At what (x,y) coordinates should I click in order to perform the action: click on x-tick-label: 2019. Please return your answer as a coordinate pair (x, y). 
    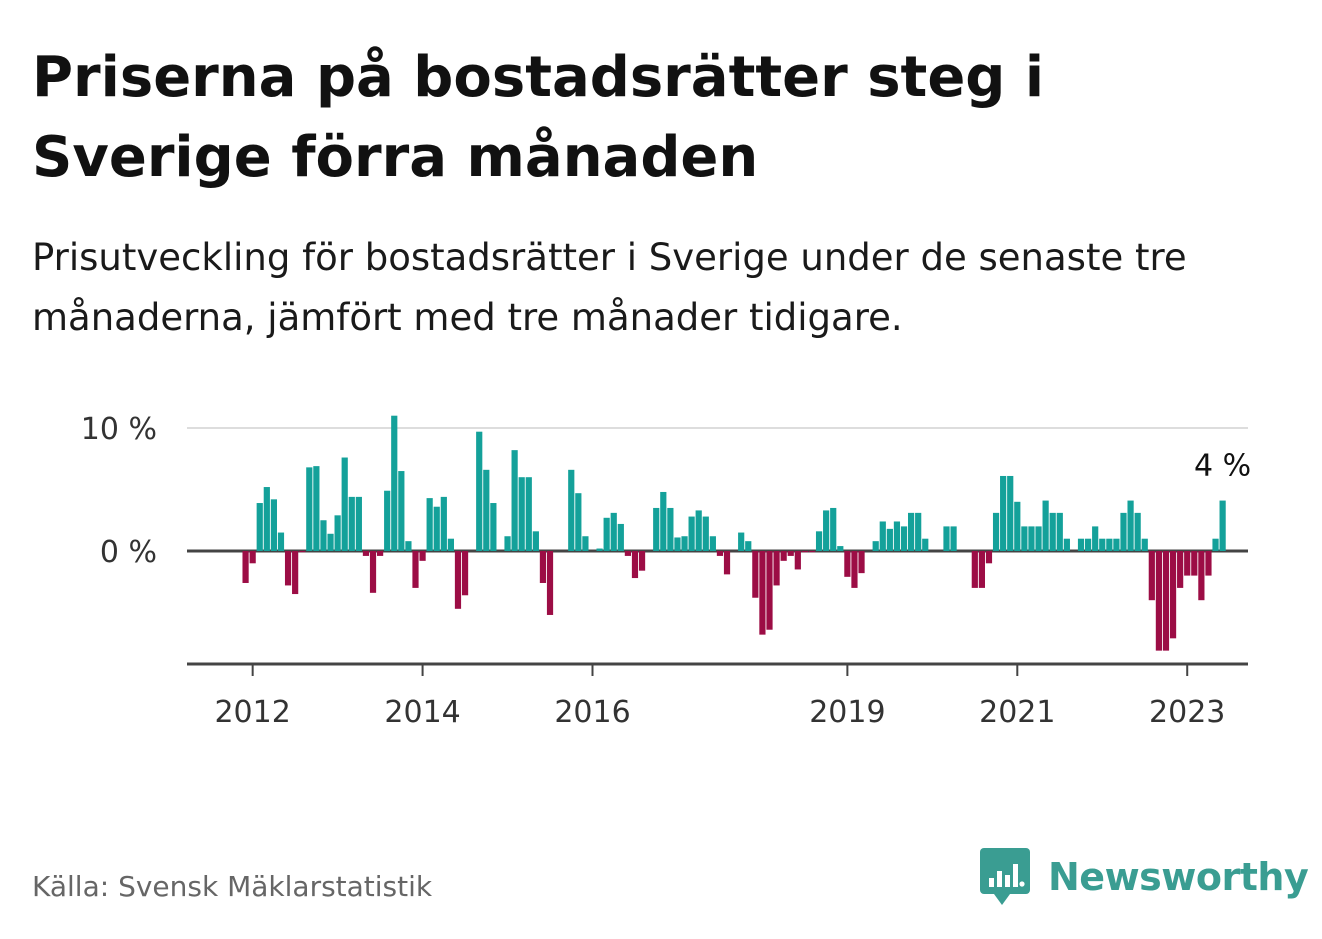
    Looking at the image, I should click on (847, 712).